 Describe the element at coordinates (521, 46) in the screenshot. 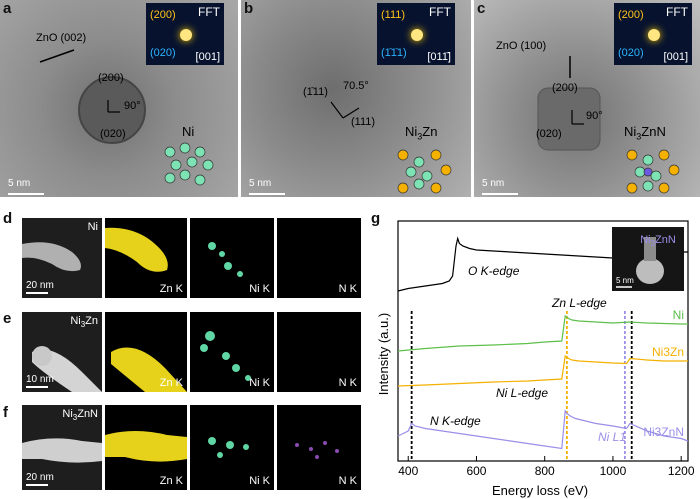

I see `anno-zno: ZnO (100)` at that location.